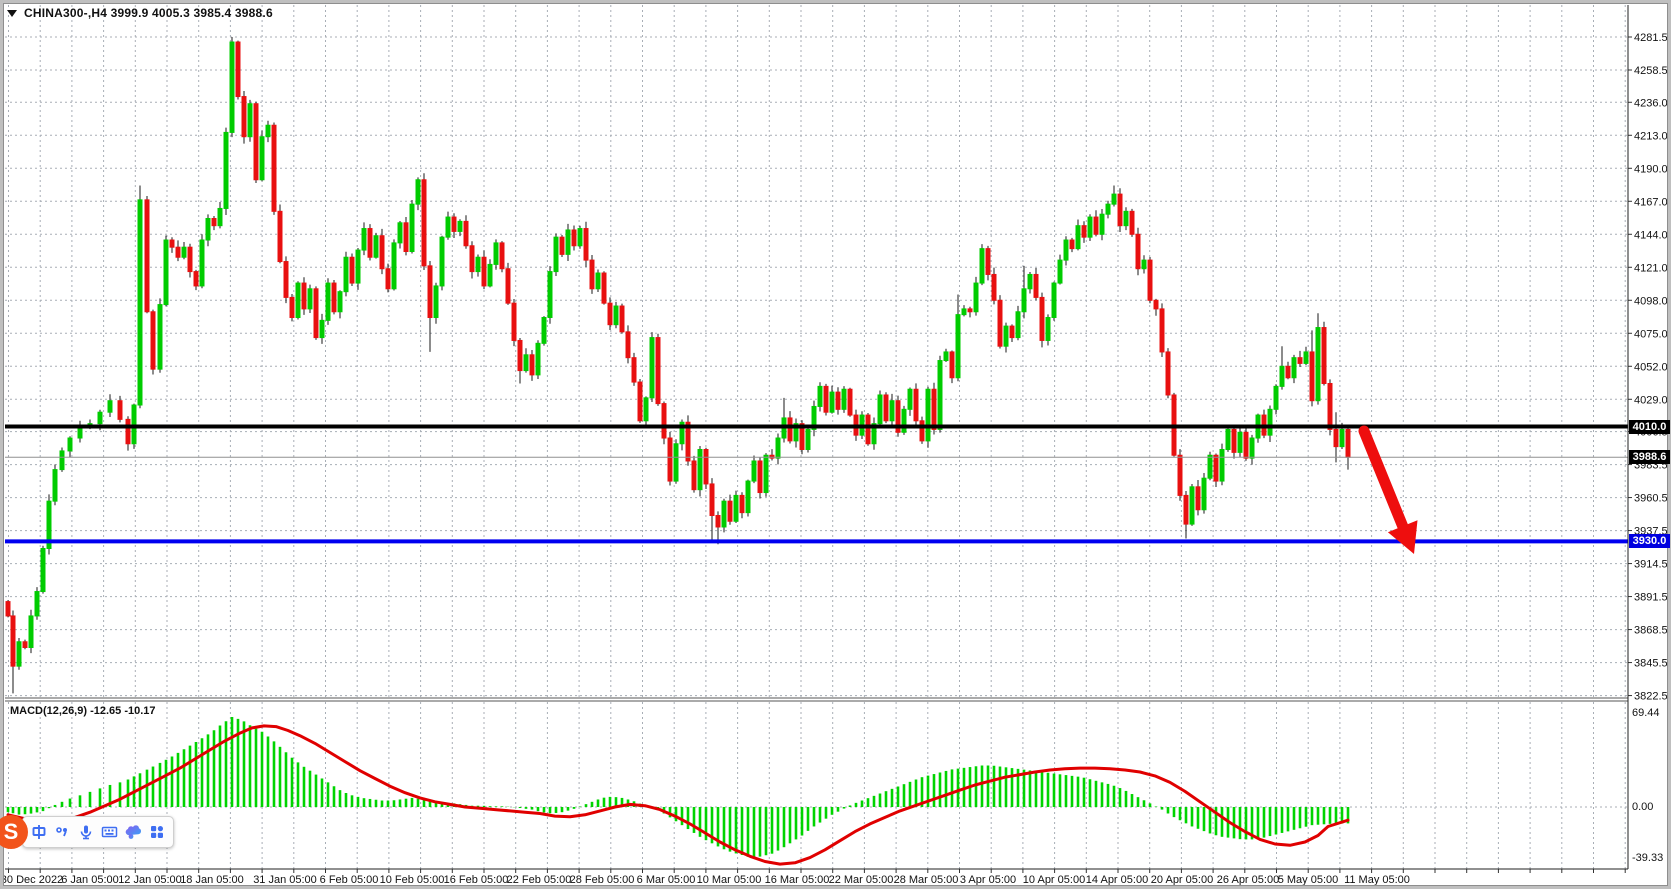 Image resolution: width=1671 pixels, height=889 pixels. I want to click on symbol-header: CHINA300-,H4 3999.9 4005.3 3985.4 3988.6, so click(140, 13).